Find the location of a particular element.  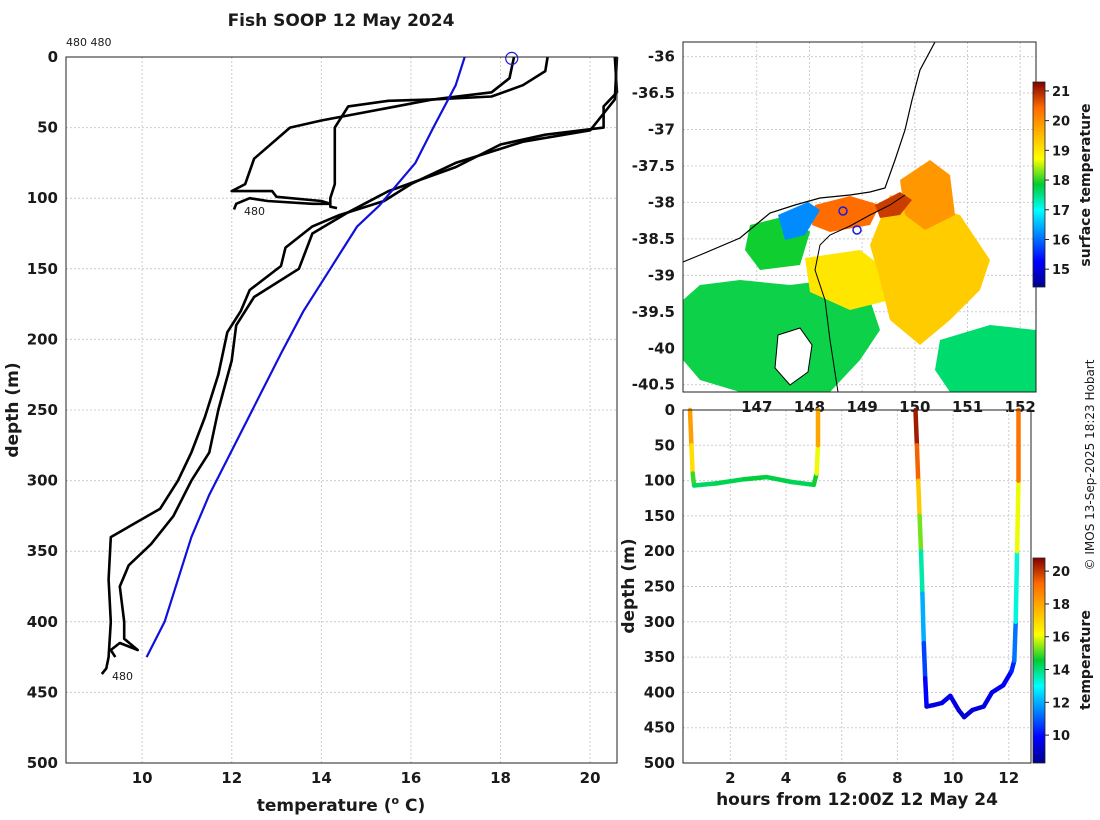

map-lon-tick: 152 is located at coordinates (1020, 407).